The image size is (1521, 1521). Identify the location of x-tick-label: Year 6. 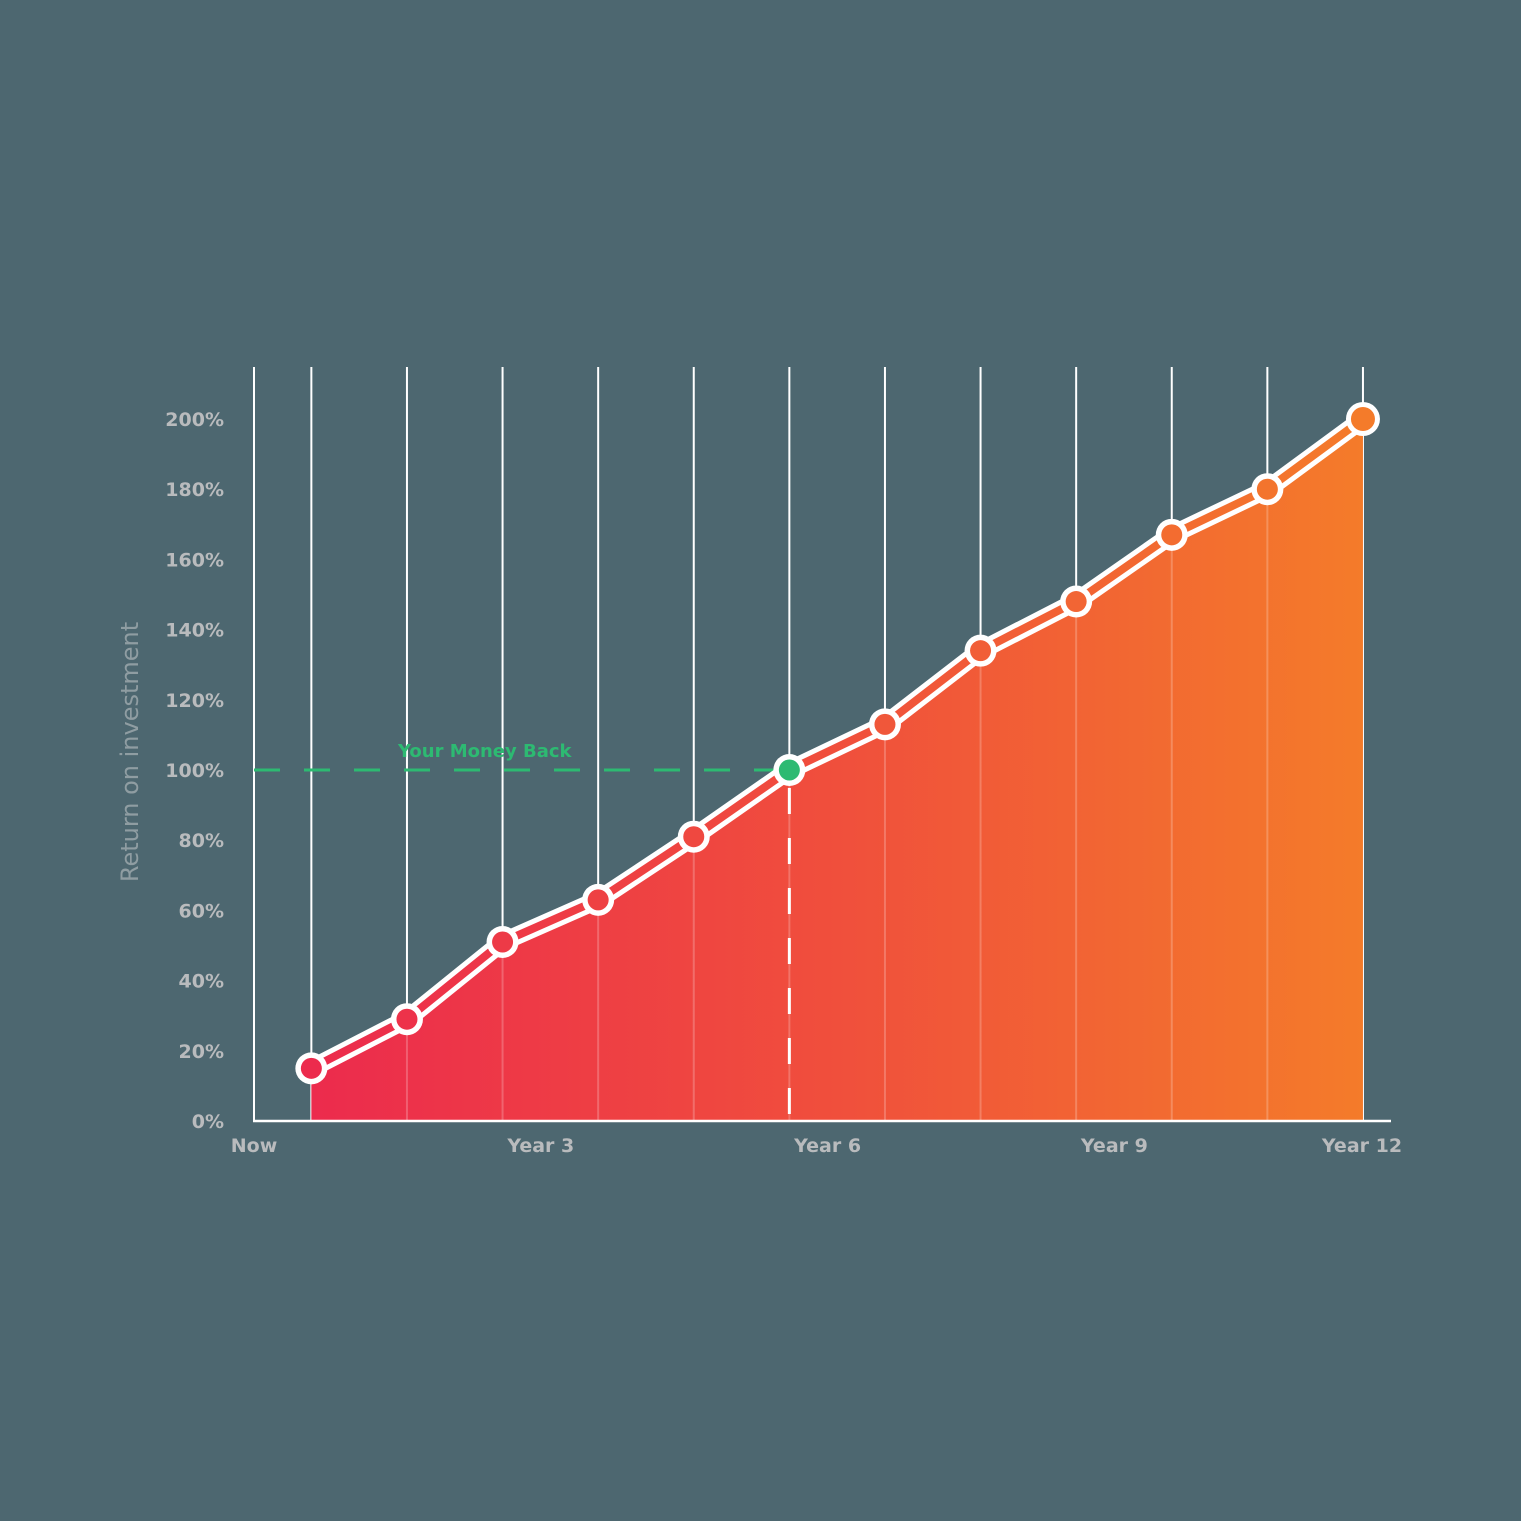
(827, 1146).